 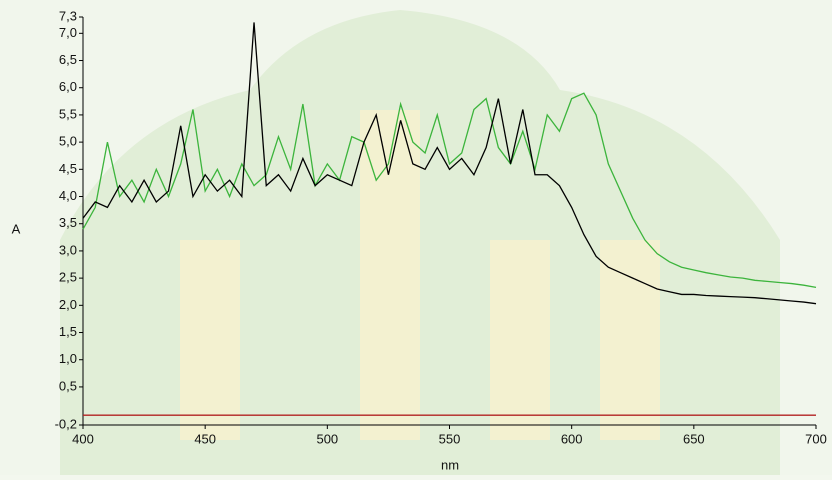 What do you see at coordinates (572, 438) in the screenshot?
I see `x-tick-label: 600` at bounding box center [572, 438].